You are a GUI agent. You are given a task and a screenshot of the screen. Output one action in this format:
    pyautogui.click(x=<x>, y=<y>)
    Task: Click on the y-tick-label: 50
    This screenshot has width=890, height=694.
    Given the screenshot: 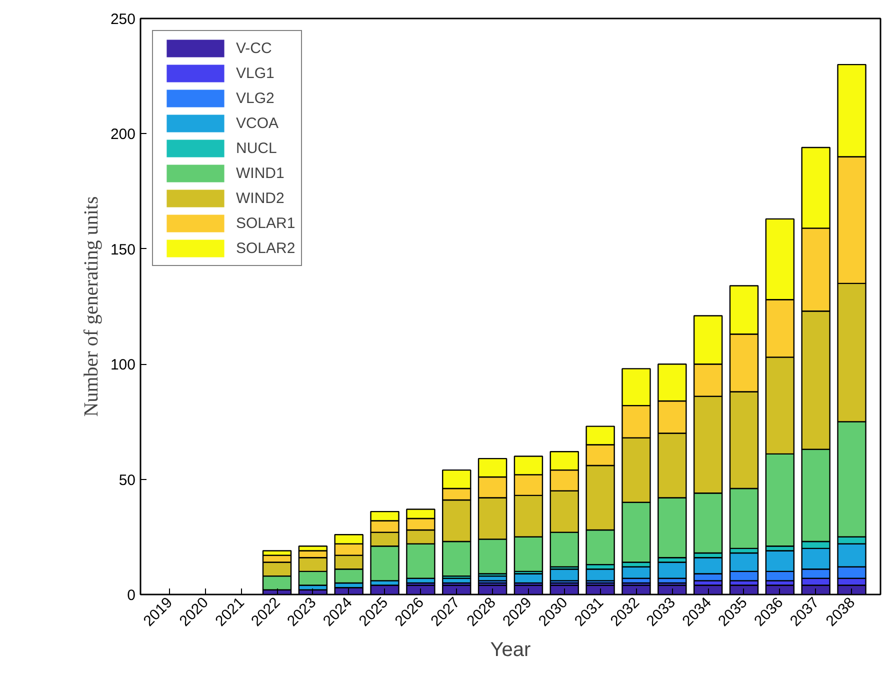 What is the action you would take?
    pyautogui.click(x=127, y=480)
    